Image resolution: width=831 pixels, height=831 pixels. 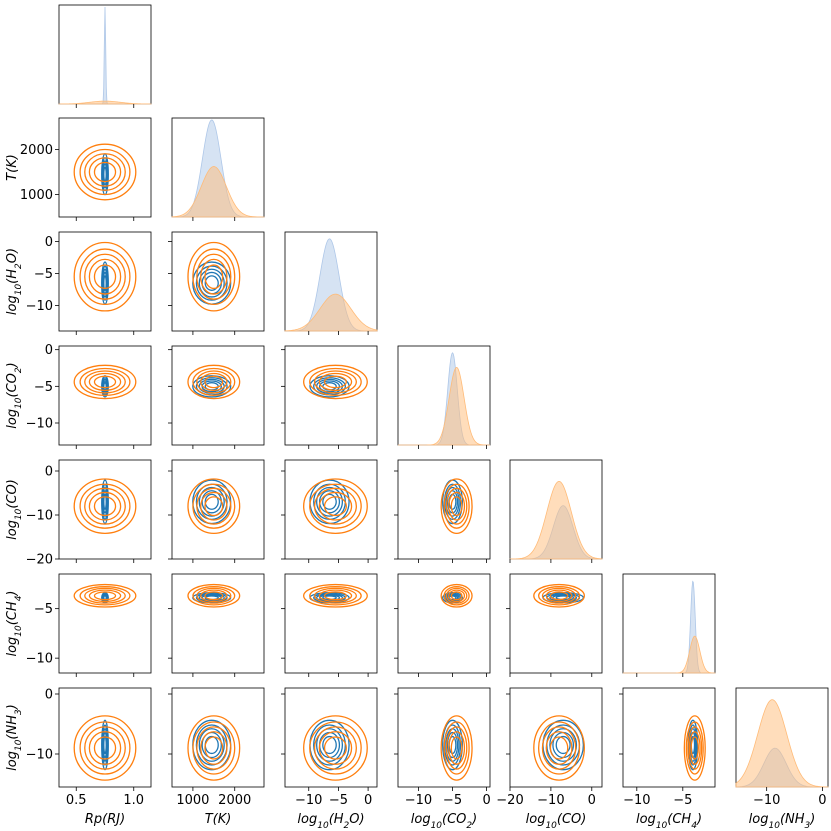 I want to click on panel-CH4-vs-H2O, so click(x=329, y=625).